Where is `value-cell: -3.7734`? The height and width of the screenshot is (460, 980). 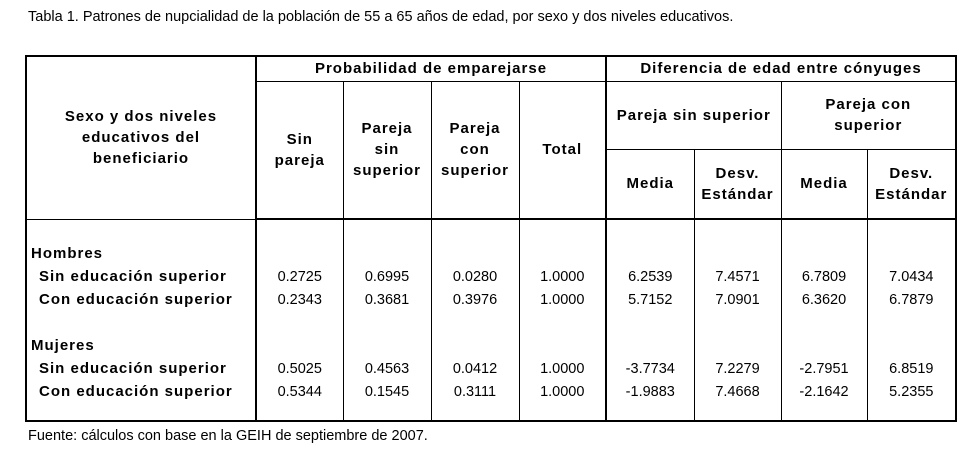 value-cell: -3.7734 is located at coordinates (650, 368).